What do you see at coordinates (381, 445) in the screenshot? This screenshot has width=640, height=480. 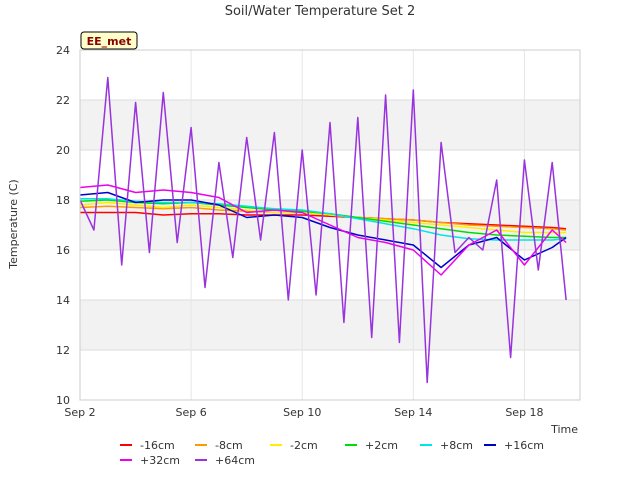 I see `legend-label: +2cm` at bounding box center [381, 445].